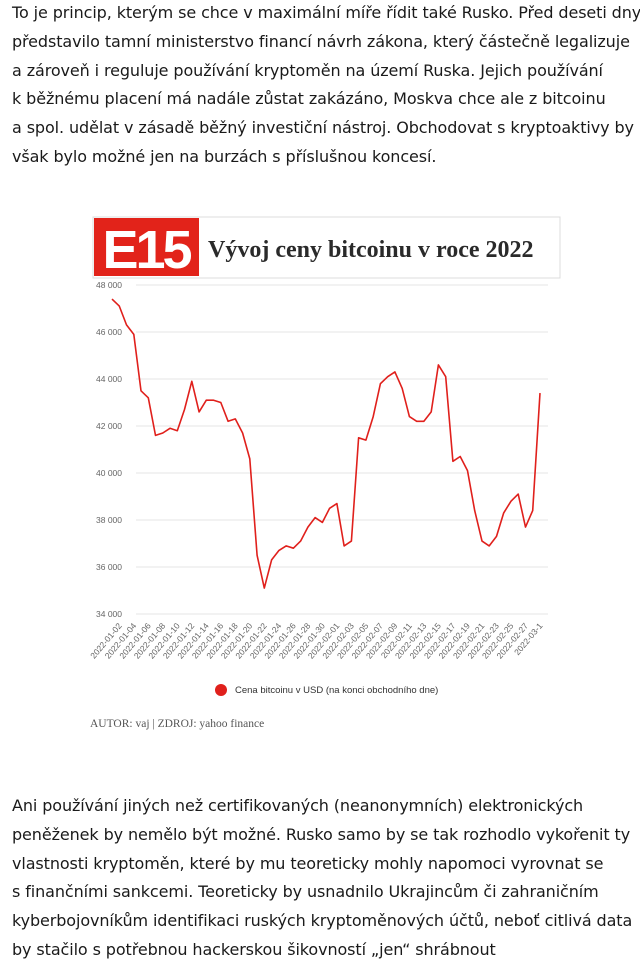  Describe the element at coordinates (109, 426) in the screenshot. I see `y-tick-label: 42 000` at that location.